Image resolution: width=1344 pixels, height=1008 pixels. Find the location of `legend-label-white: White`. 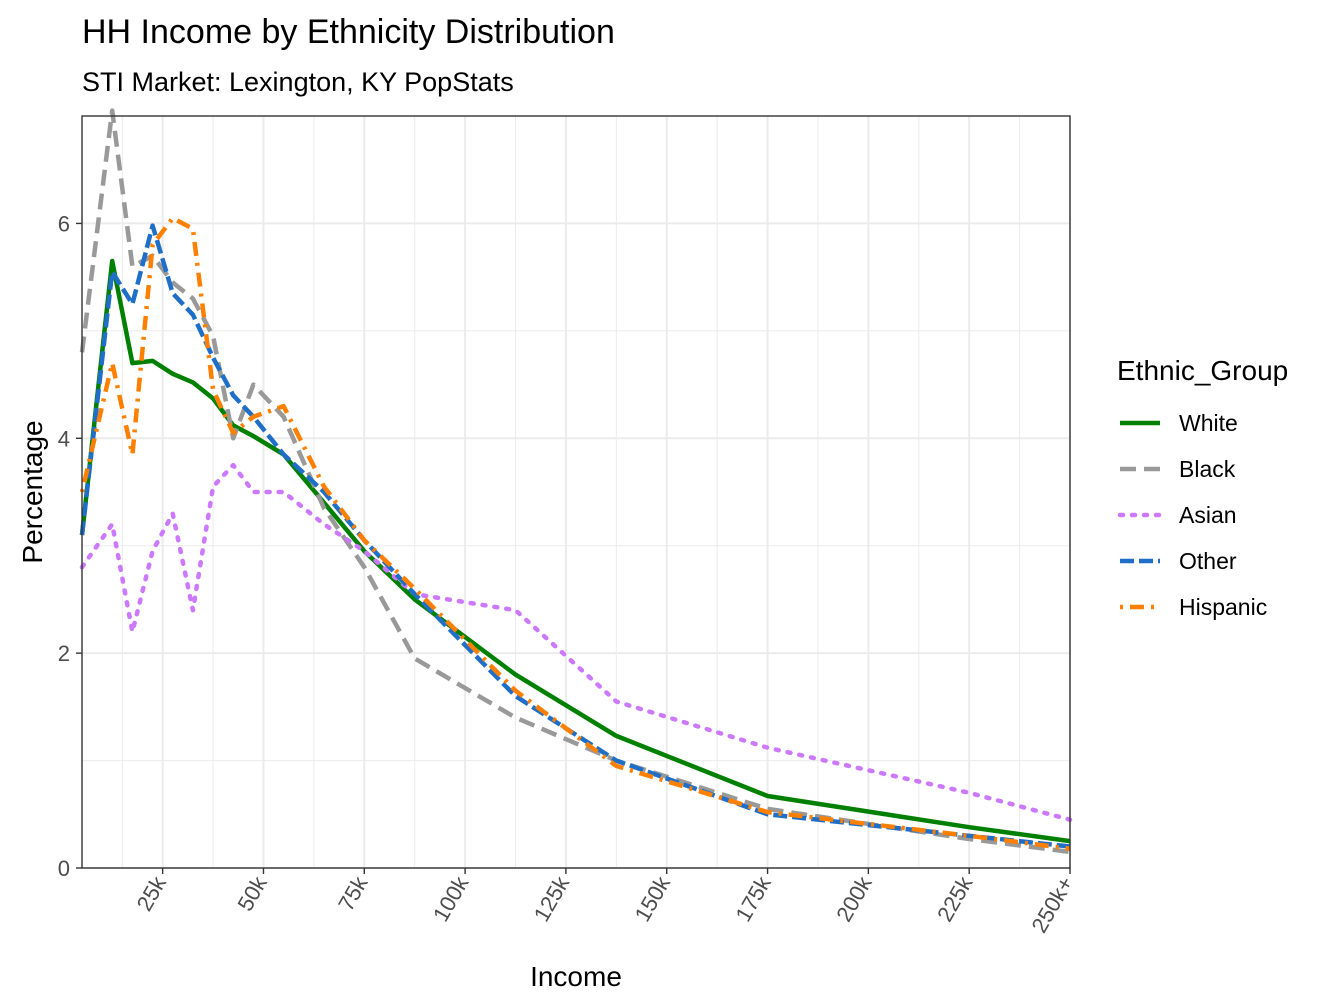

legend-label-white: White is located at coordinates (1208, 423).